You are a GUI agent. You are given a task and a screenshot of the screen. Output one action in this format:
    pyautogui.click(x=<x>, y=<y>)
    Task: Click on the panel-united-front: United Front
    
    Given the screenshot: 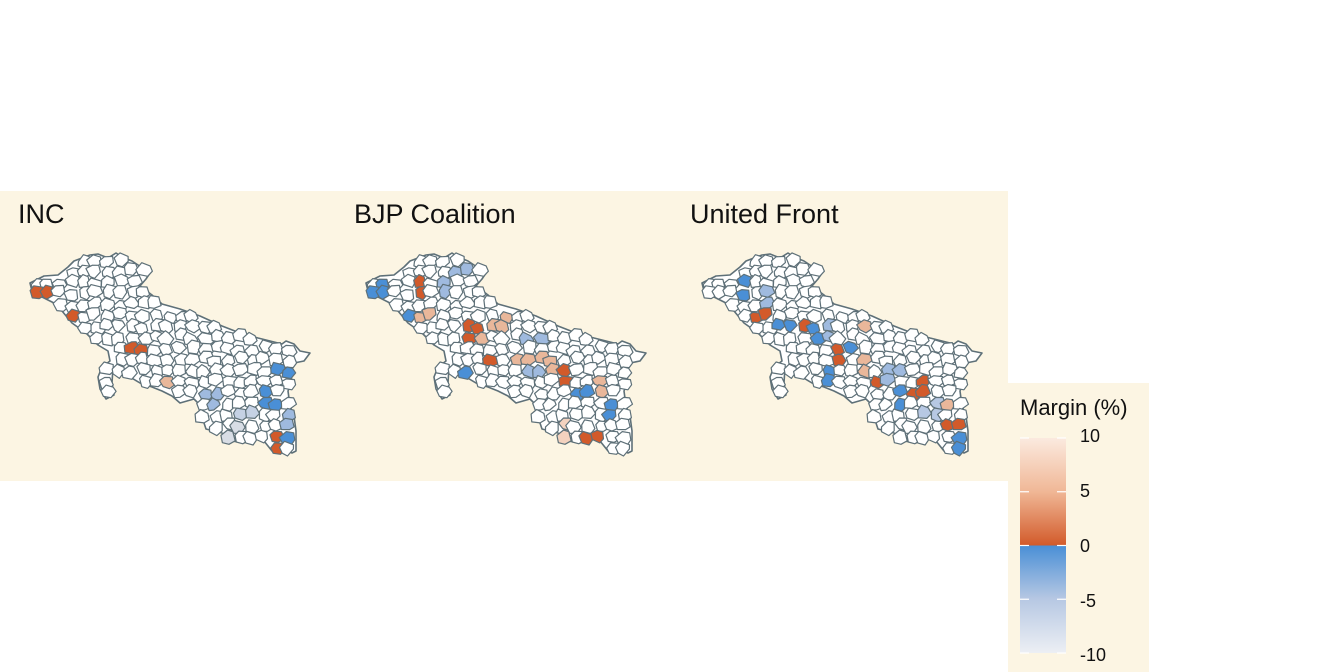 What is the action you would take?
    pyautogui.click(x=840, y=336)
    